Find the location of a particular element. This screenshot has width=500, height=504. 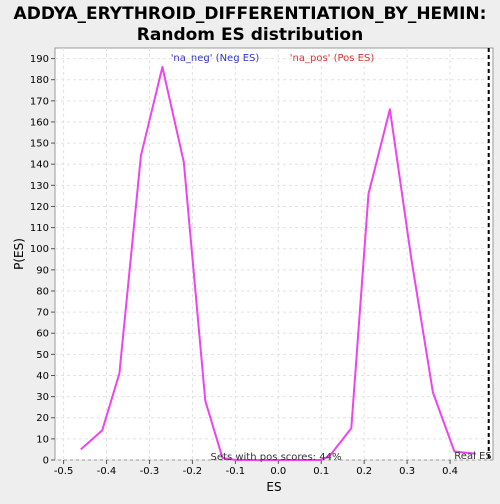

y-tick-label: 100 is located at coordinates (39, 249).